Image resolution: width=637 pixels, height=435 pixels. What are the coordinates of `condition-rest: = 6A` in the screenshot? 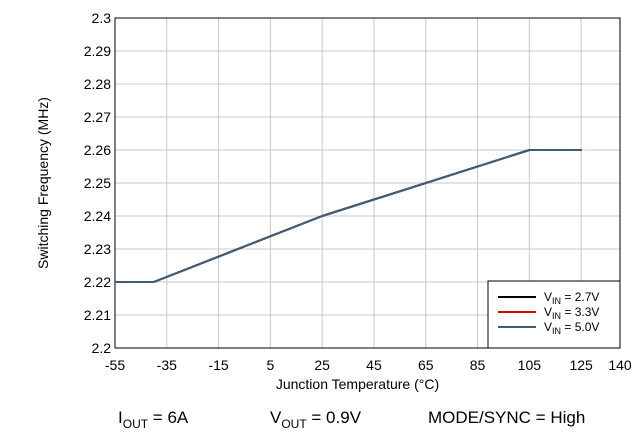 It's located at (168, 417).